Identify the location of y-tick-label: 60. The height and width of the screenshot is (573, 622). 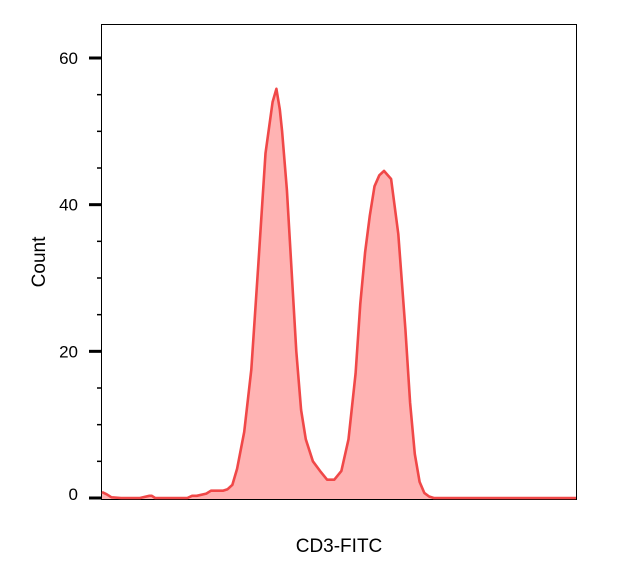
(68, 58).